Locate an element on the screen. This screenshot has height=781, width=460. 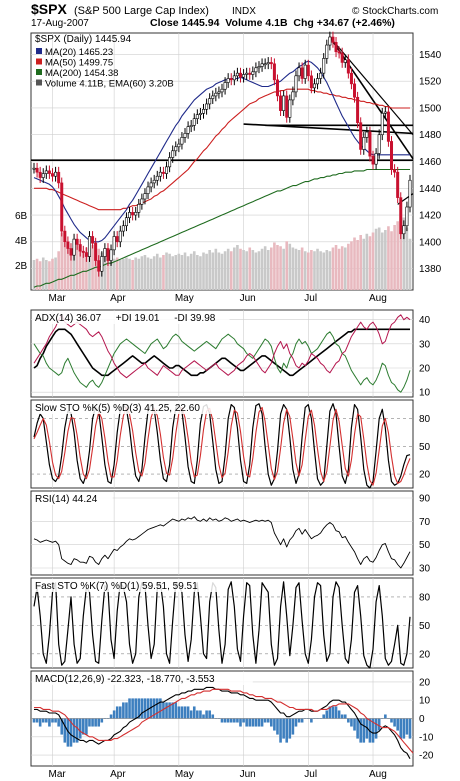
y-tick-label: 10 is located at coordinates (425, 701).